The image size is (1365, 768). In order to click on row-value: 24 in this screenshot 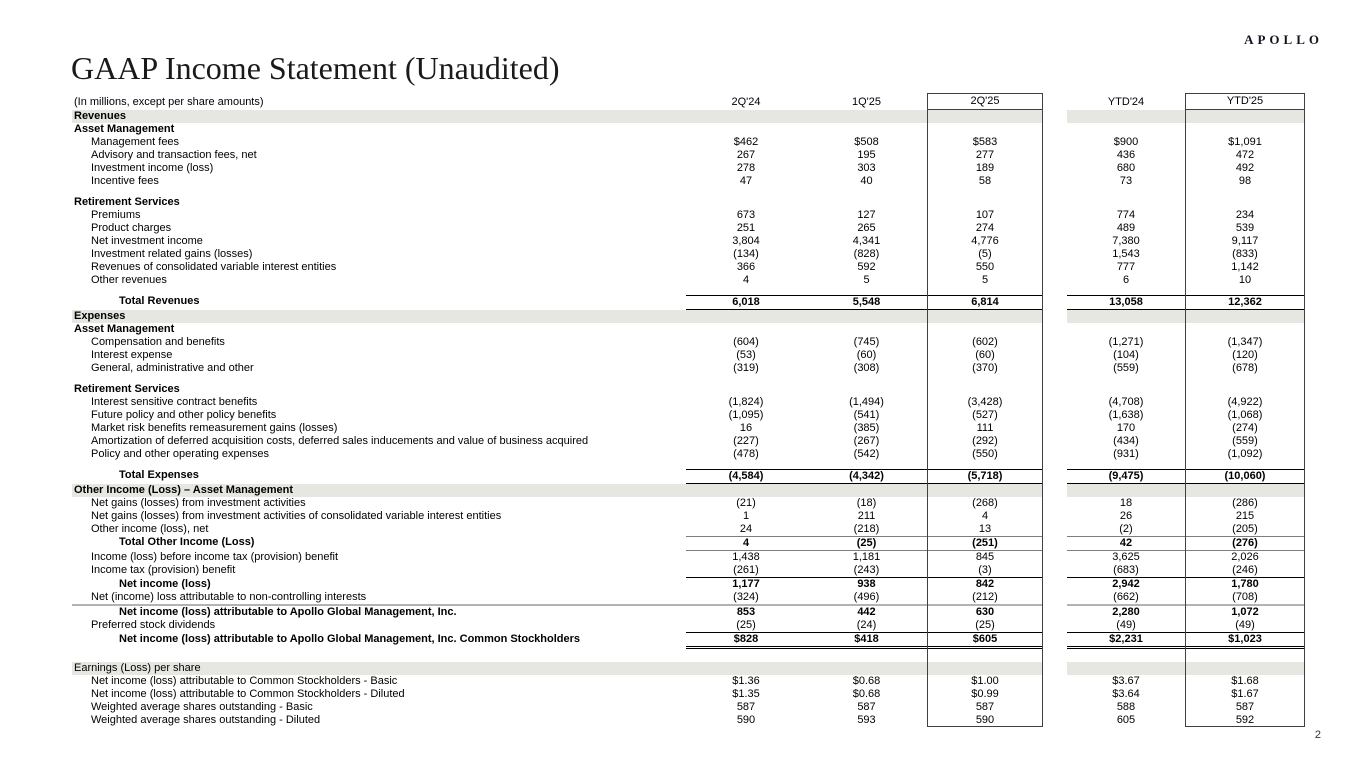, I will do `click(746, 529)`.